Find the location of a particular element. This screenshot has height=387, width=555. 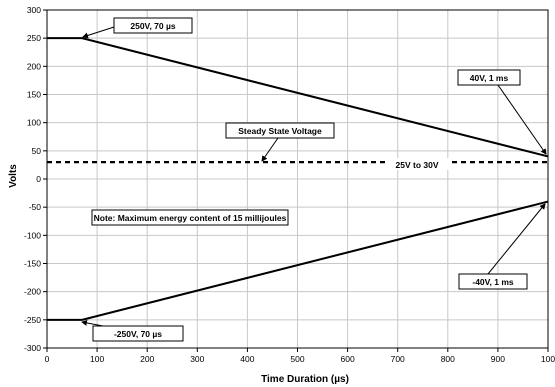

annotation-40v-arrow is located at coordinates (522, 119).